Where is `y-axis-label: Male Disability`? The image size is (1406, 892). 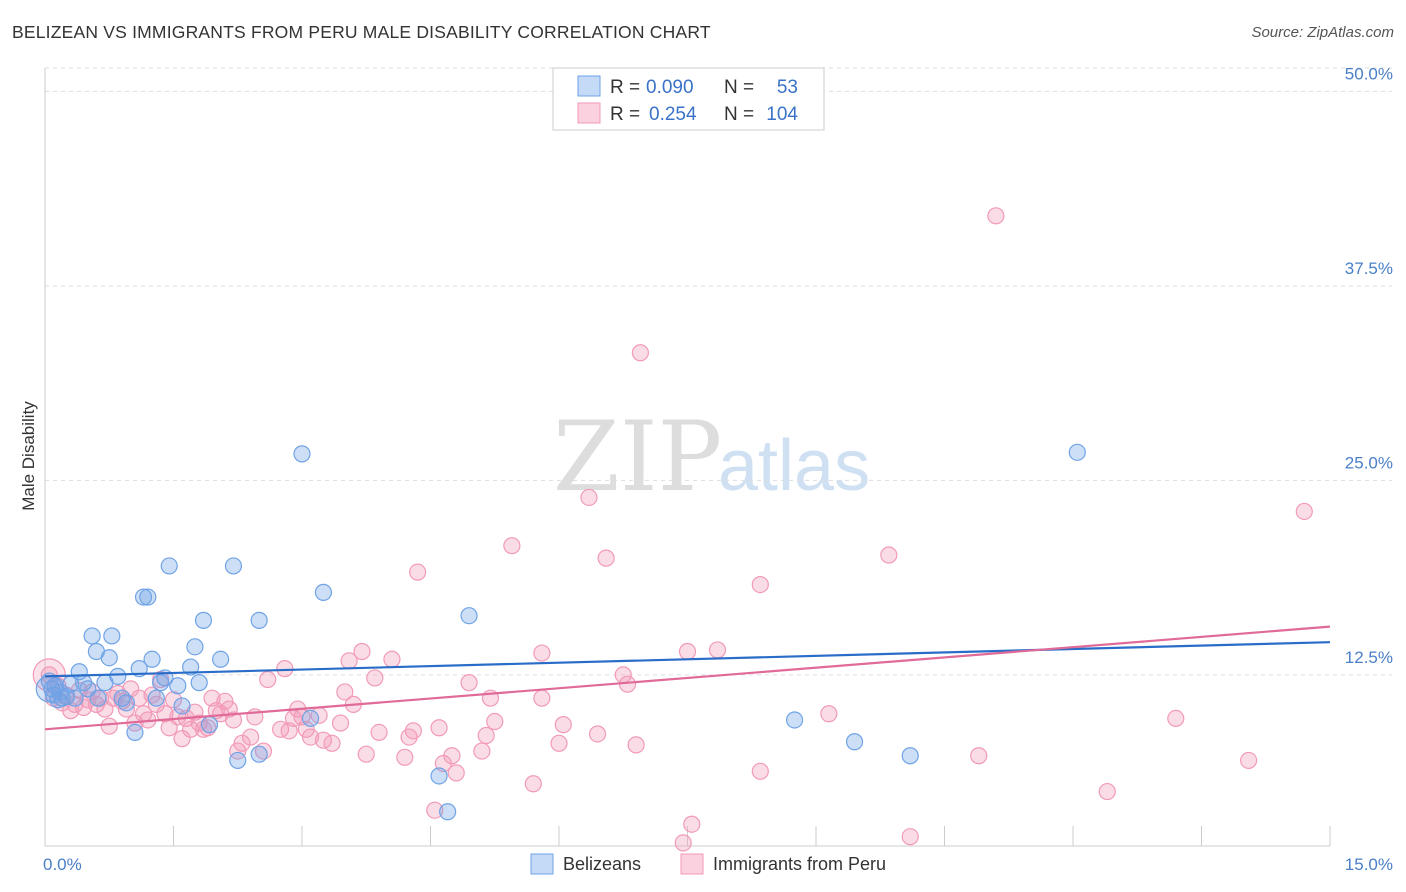 y-axis-label: Male Disability is located at coordinates (28, 456).